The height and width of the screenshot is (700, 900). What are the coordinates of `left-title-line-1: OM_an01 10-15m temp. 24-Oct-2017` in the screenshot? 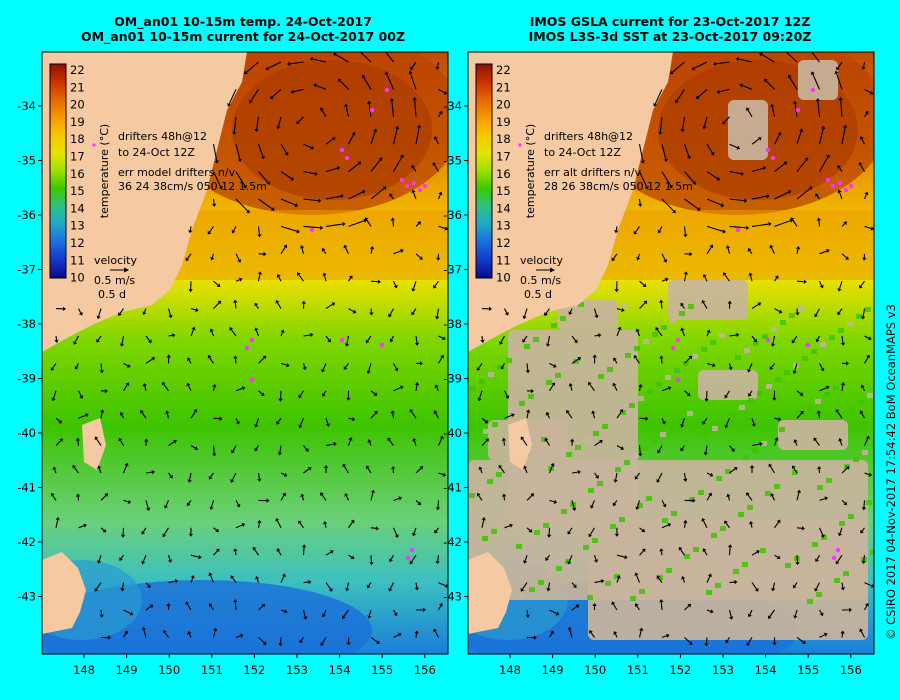 It's located at (243, 21).